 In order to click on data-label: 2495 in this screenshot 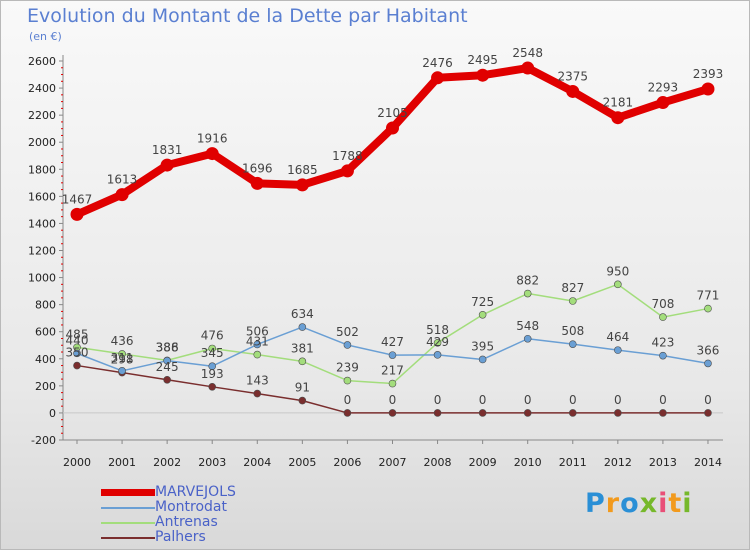, I will do `click(482, 60)`.